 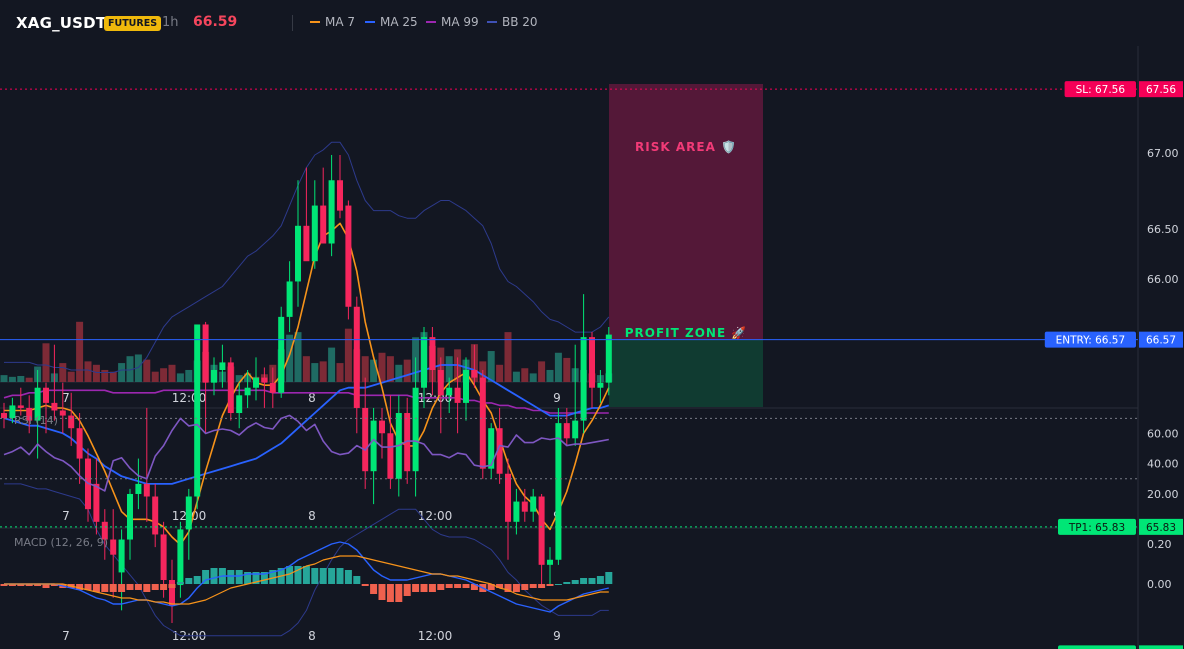 What do you see at coordinates (292, 23) in the screenshot?
I see `header-divider` at bounding box center [292, 23].